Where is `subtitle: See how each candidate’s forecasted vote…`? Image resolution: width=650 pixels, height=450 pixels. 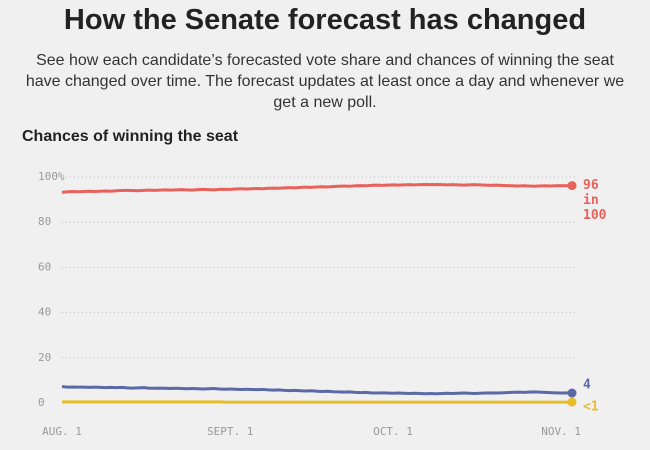 subtitle: See how each candidate’s forecasted vote… is located at coordinates (325, 81).